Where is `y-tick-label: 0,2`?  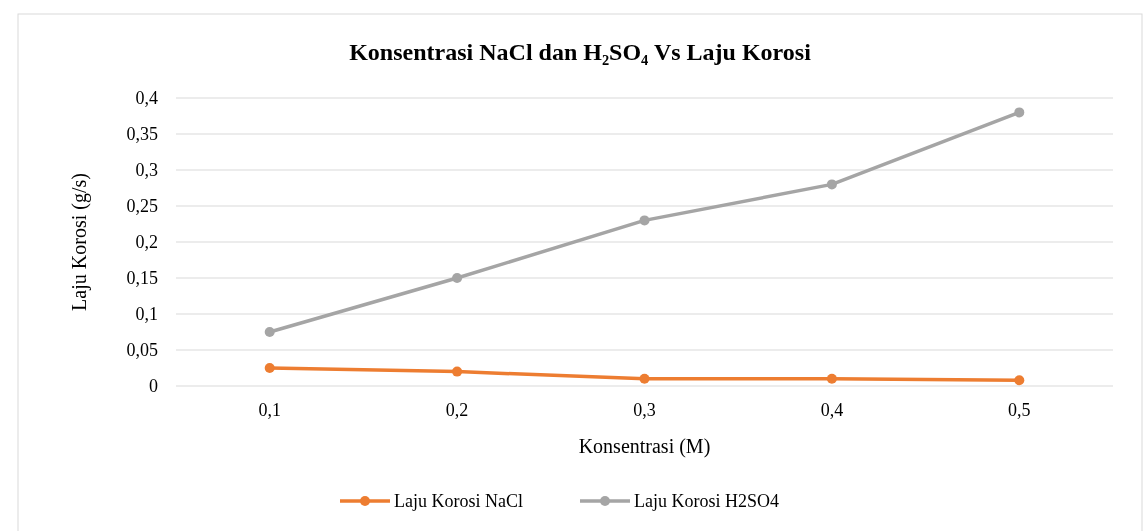
y-tick-label: 0,2 is located at coordinates (146, 242).